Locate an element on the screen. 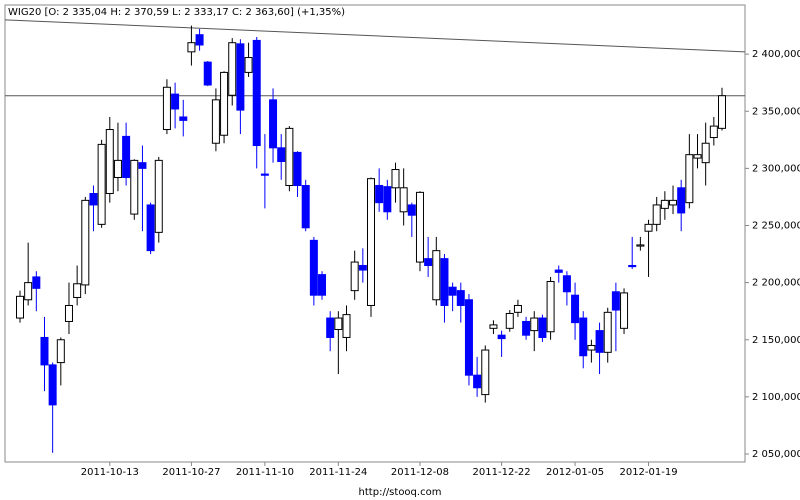 This screenshot has height=500, width=800. footer: http://stooq.com is located at coordinates (400, 492).